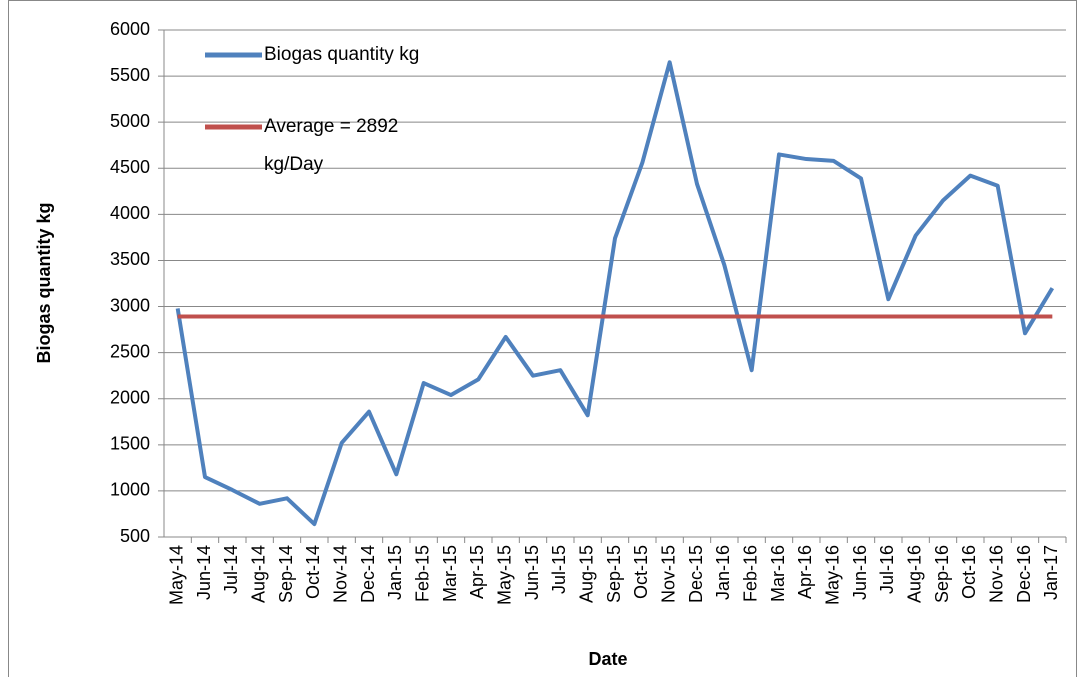  I want to click on x-tick-label: Apr-16, so click(805, 572).